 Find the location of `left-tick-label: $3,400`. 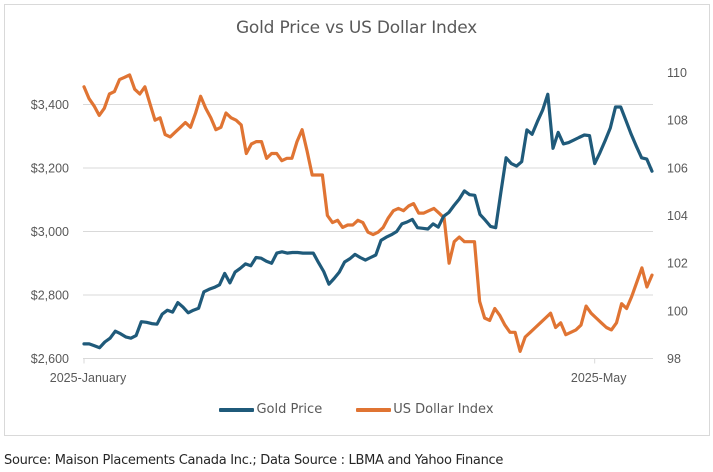

left-tick-label: $3,400 is located at coordinates (50, 105).